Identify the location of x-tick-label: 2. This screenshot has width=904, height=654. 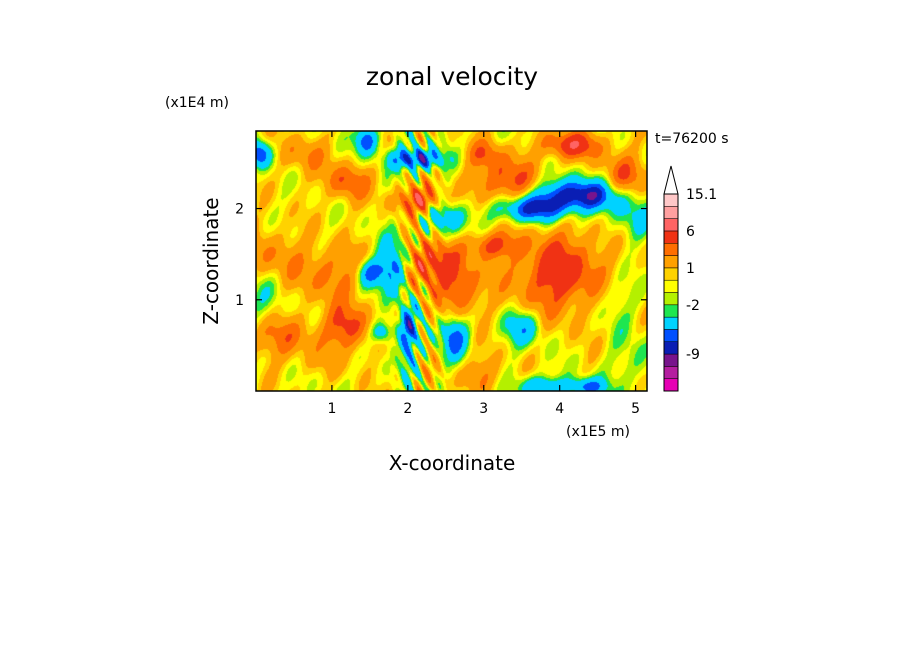
(407, 409).